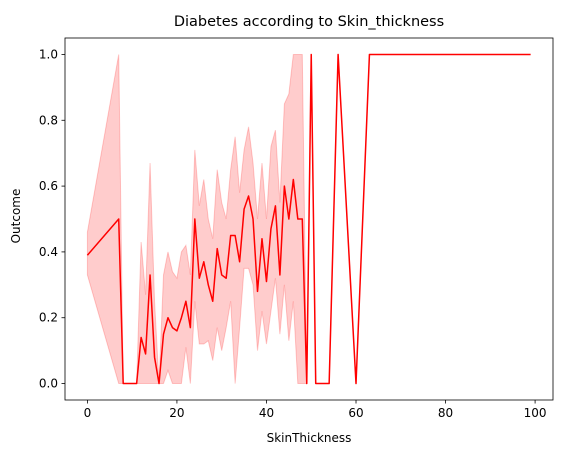  Describe the element at coordinates (48, 384) in the screenshot. I see `y-tick-label: 0.0` at that location.